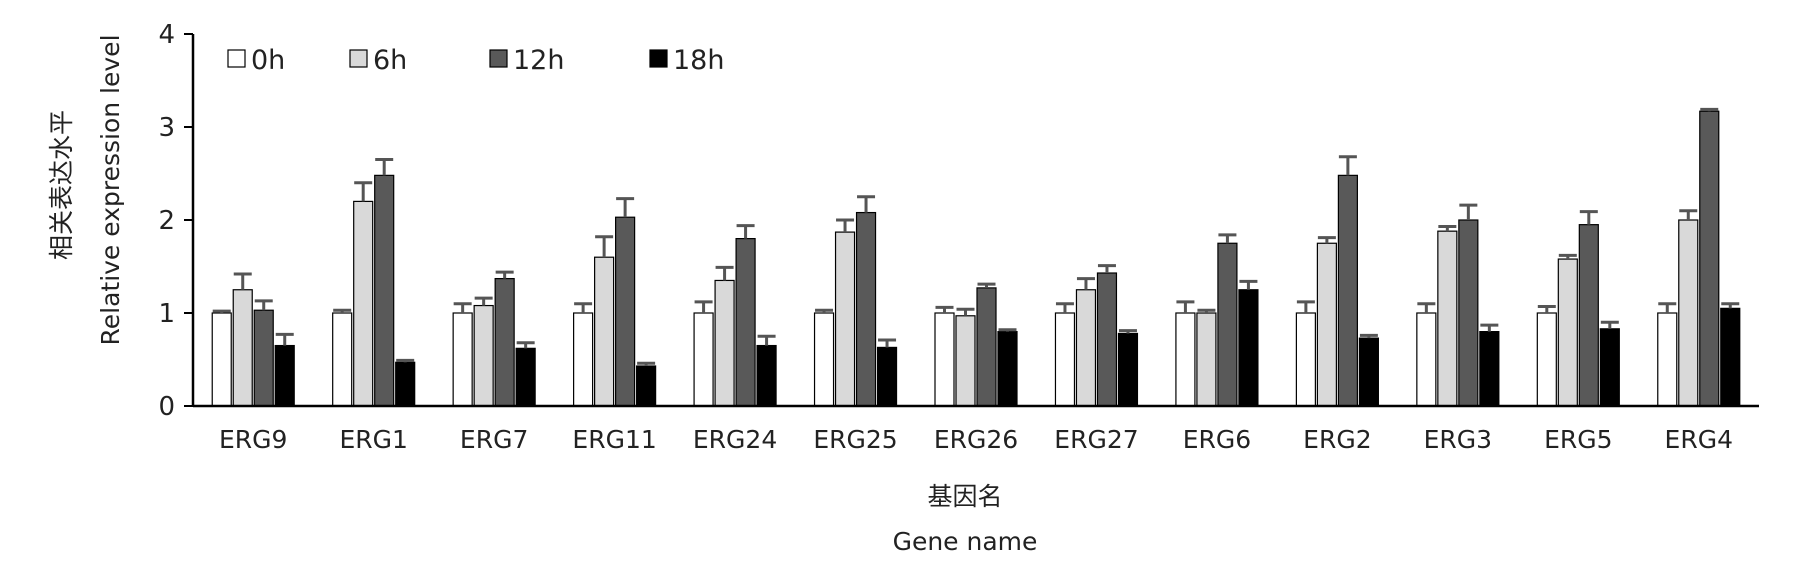  What do you see at coordinates (604, 331) in the screenshot?
I see `bar-erg11-6h` at bounding box center [604, 331].